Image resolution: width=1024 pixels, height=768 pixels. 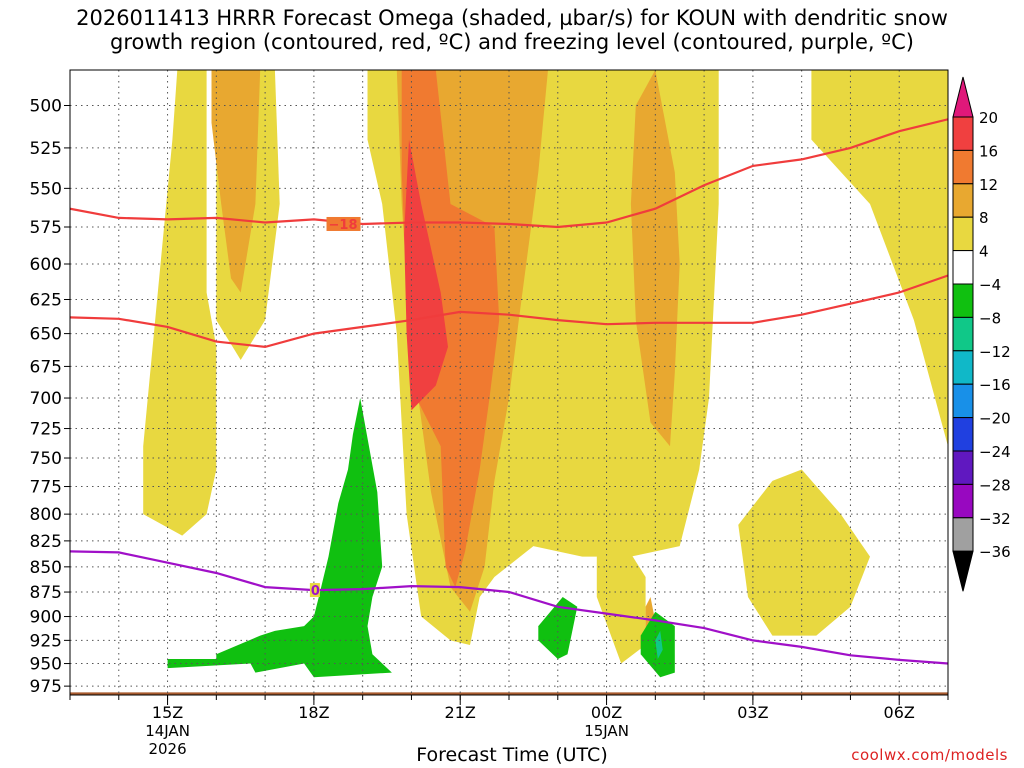 I want to click on x-tick-label-21Z: 21Z, so click(x=460, y=712).